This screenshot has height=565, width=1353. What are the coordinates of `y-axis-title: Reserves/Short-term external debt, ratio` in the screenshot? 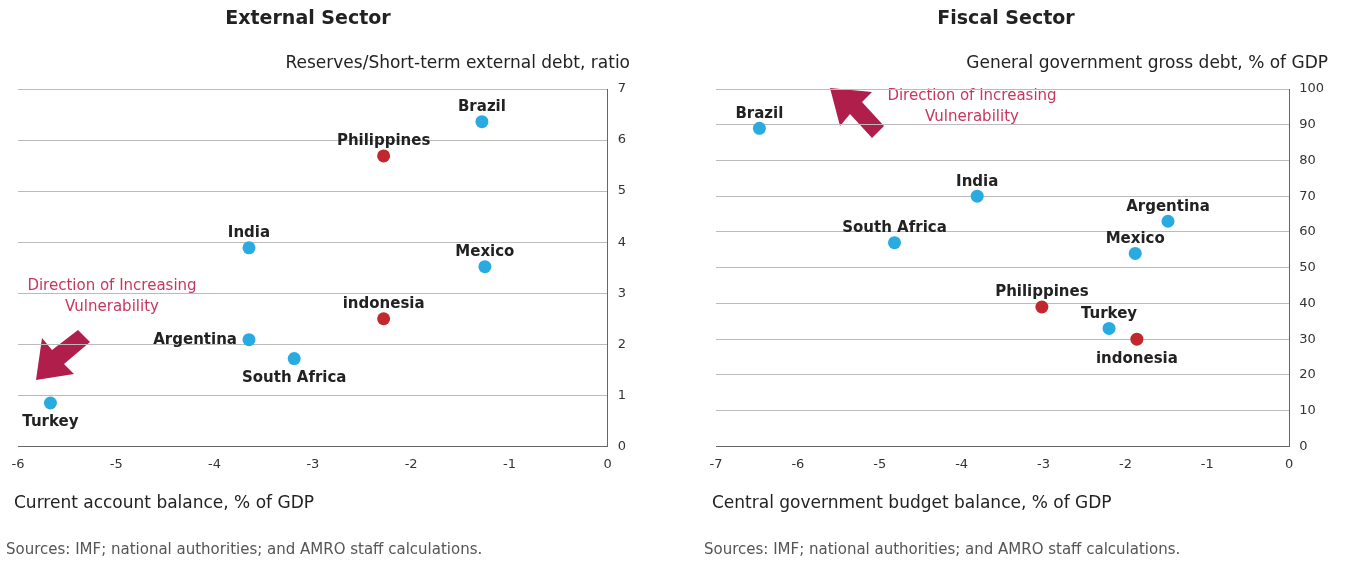 It's located at (457, 62).